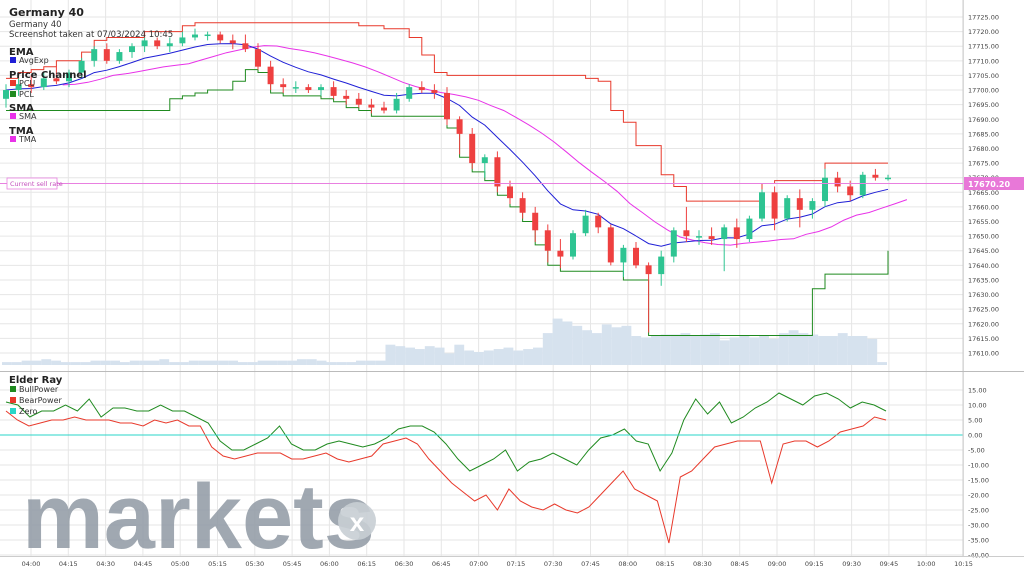 This screenshot has width=1024, height=576. What do you see at coordinates (254, 564) in the screenshot?
I see `x-tick-label: 05:30` at bounding box center [254, 564].